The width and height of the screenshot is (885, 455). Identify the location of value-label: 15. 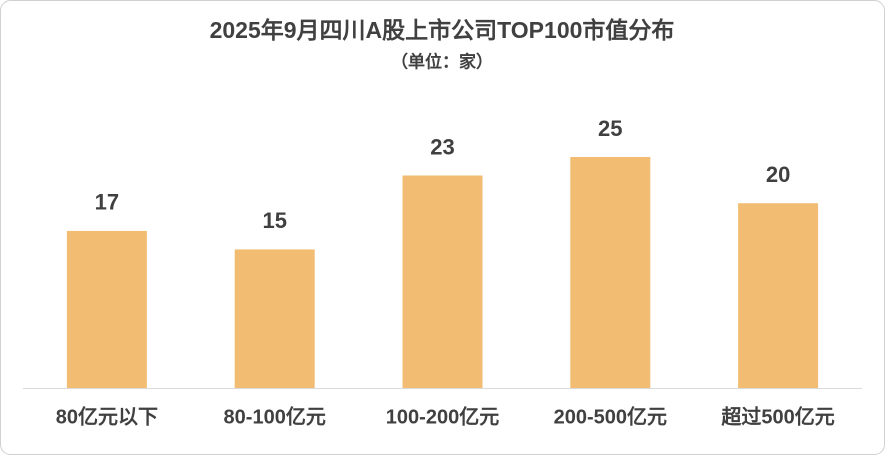
(274, 220).